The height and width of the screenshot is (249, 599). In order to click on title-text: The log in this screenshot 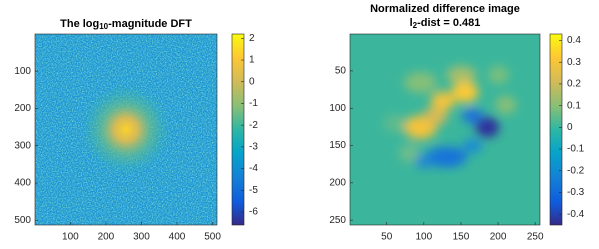, I will do `click(79, 24)`.